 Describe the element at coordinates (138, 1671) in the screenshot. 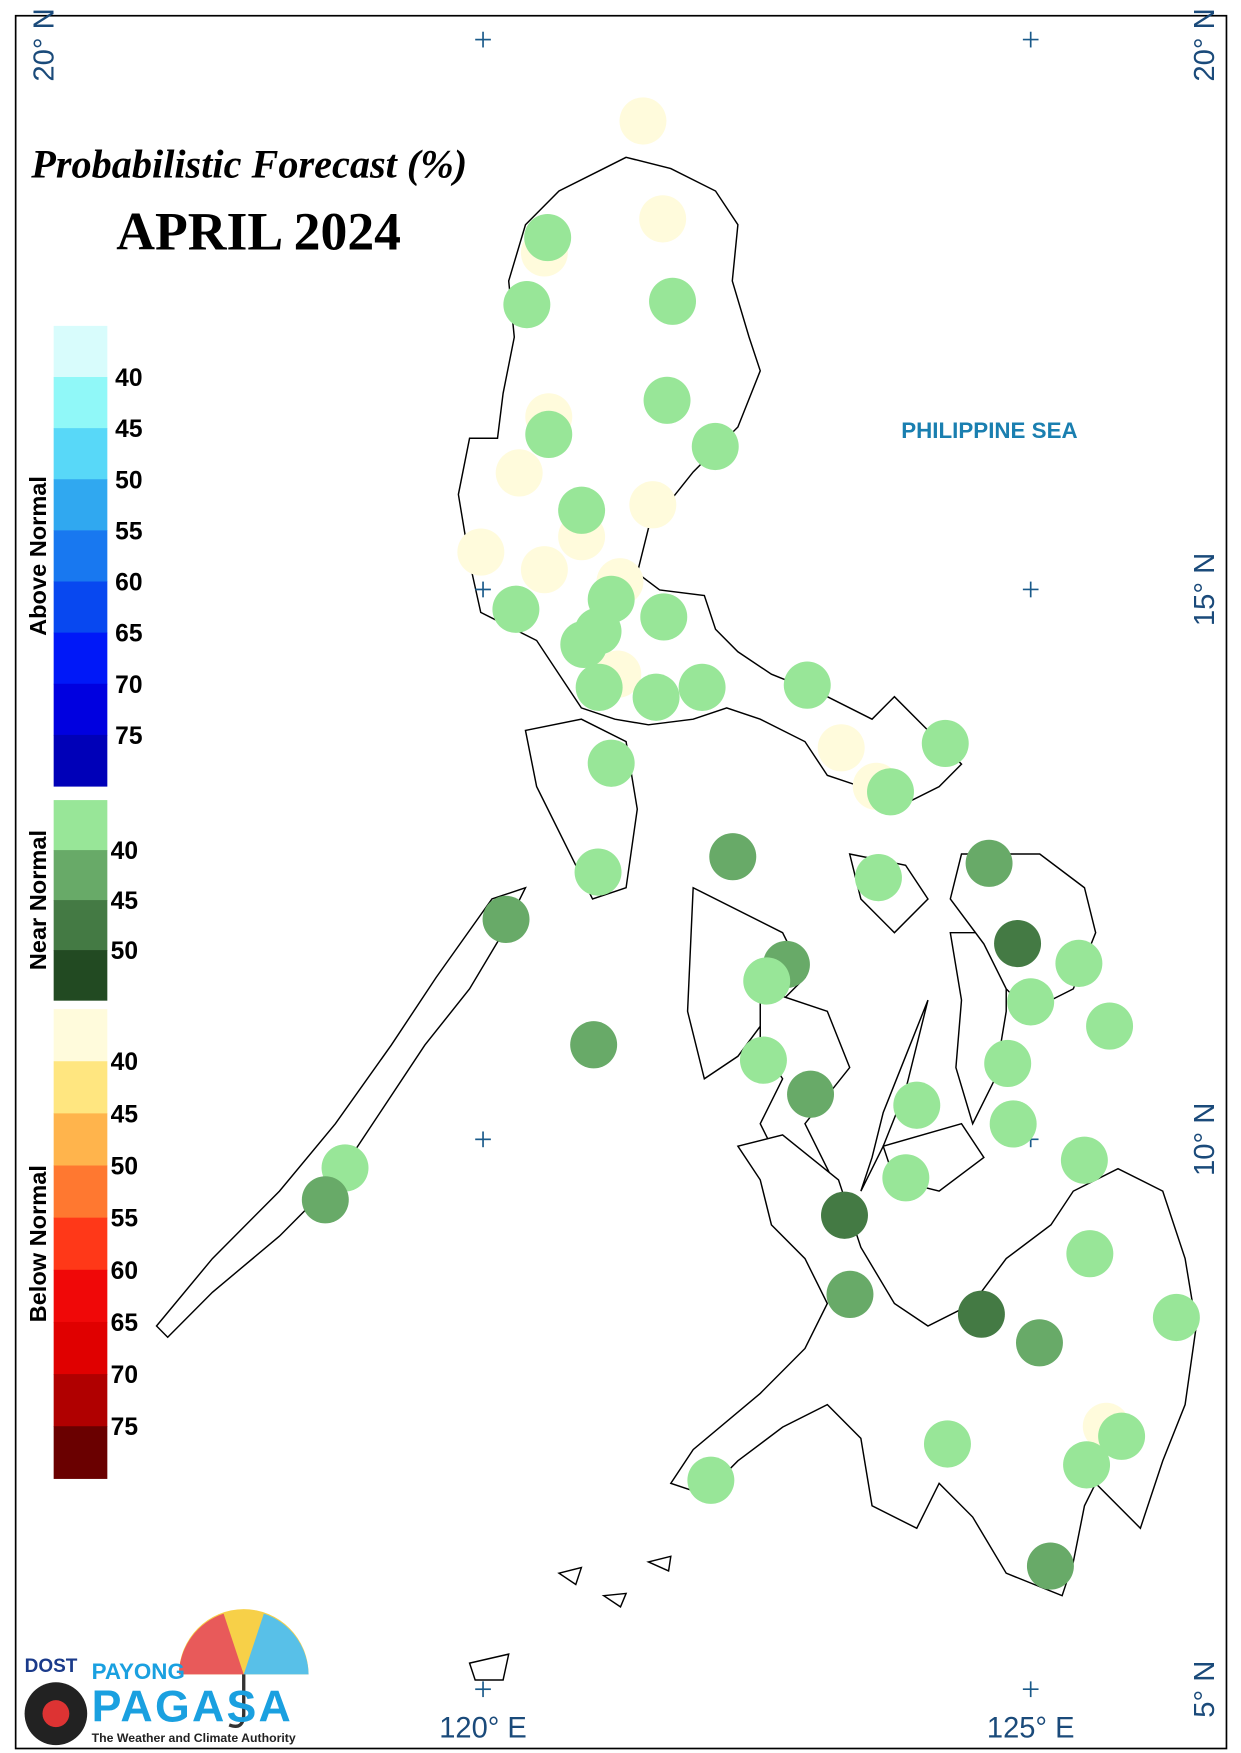

I see `logo-brand-top: PAYONG` at that location.